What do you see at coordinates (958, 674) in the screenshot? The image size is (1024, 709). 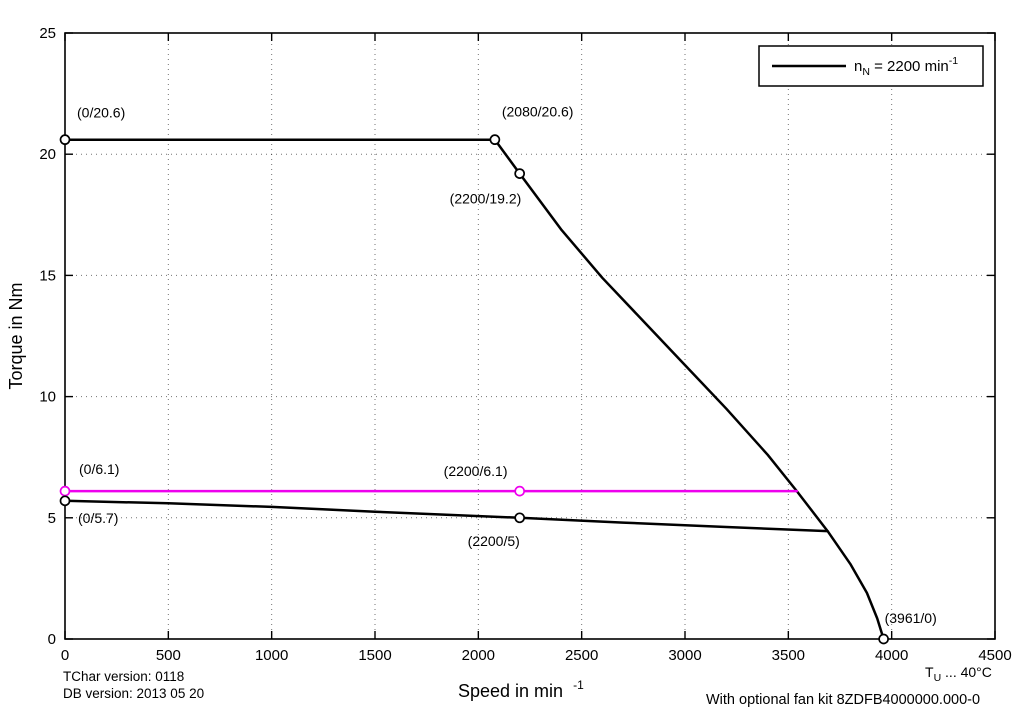 I see `ambient-temperature-text: TU ... 40°C` at bounding box center [958, 674].